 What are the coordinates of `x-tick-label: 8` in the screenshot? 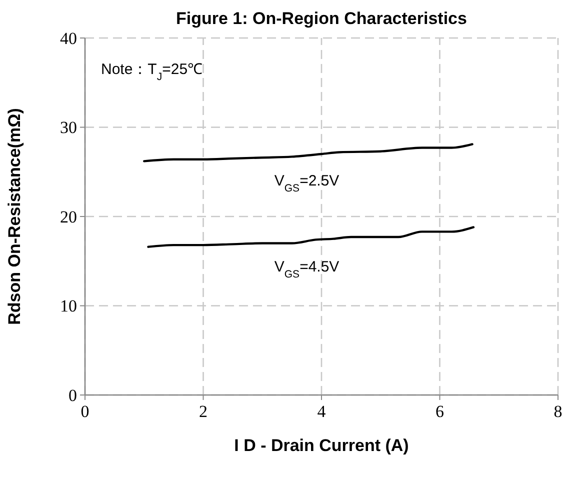 It's located at (558, 411).